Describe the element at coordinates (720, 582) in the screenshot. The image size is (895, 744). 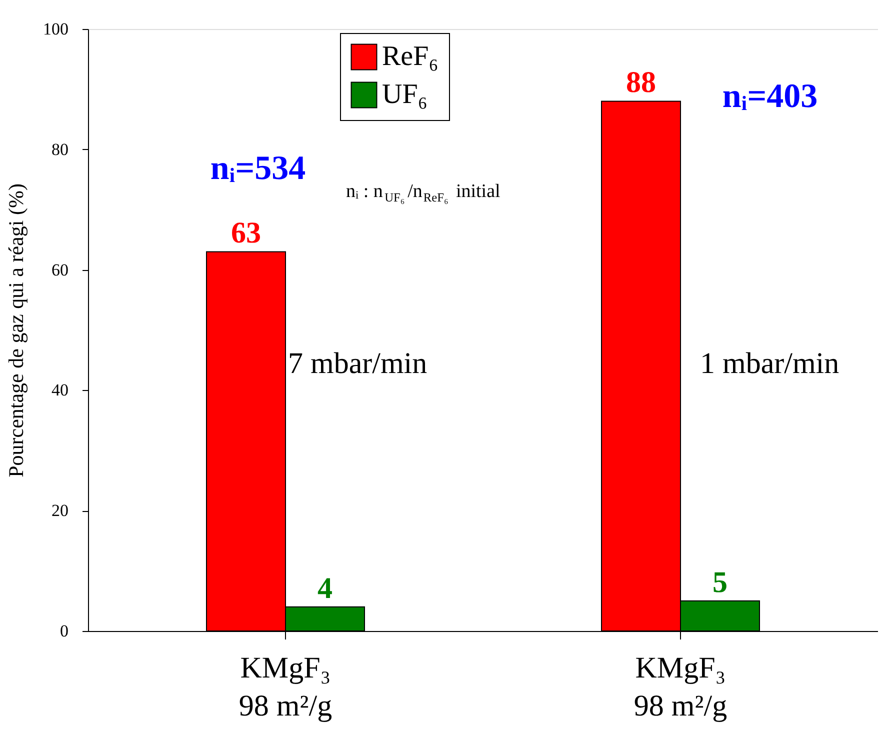
I see `data-label: 5` at that location.